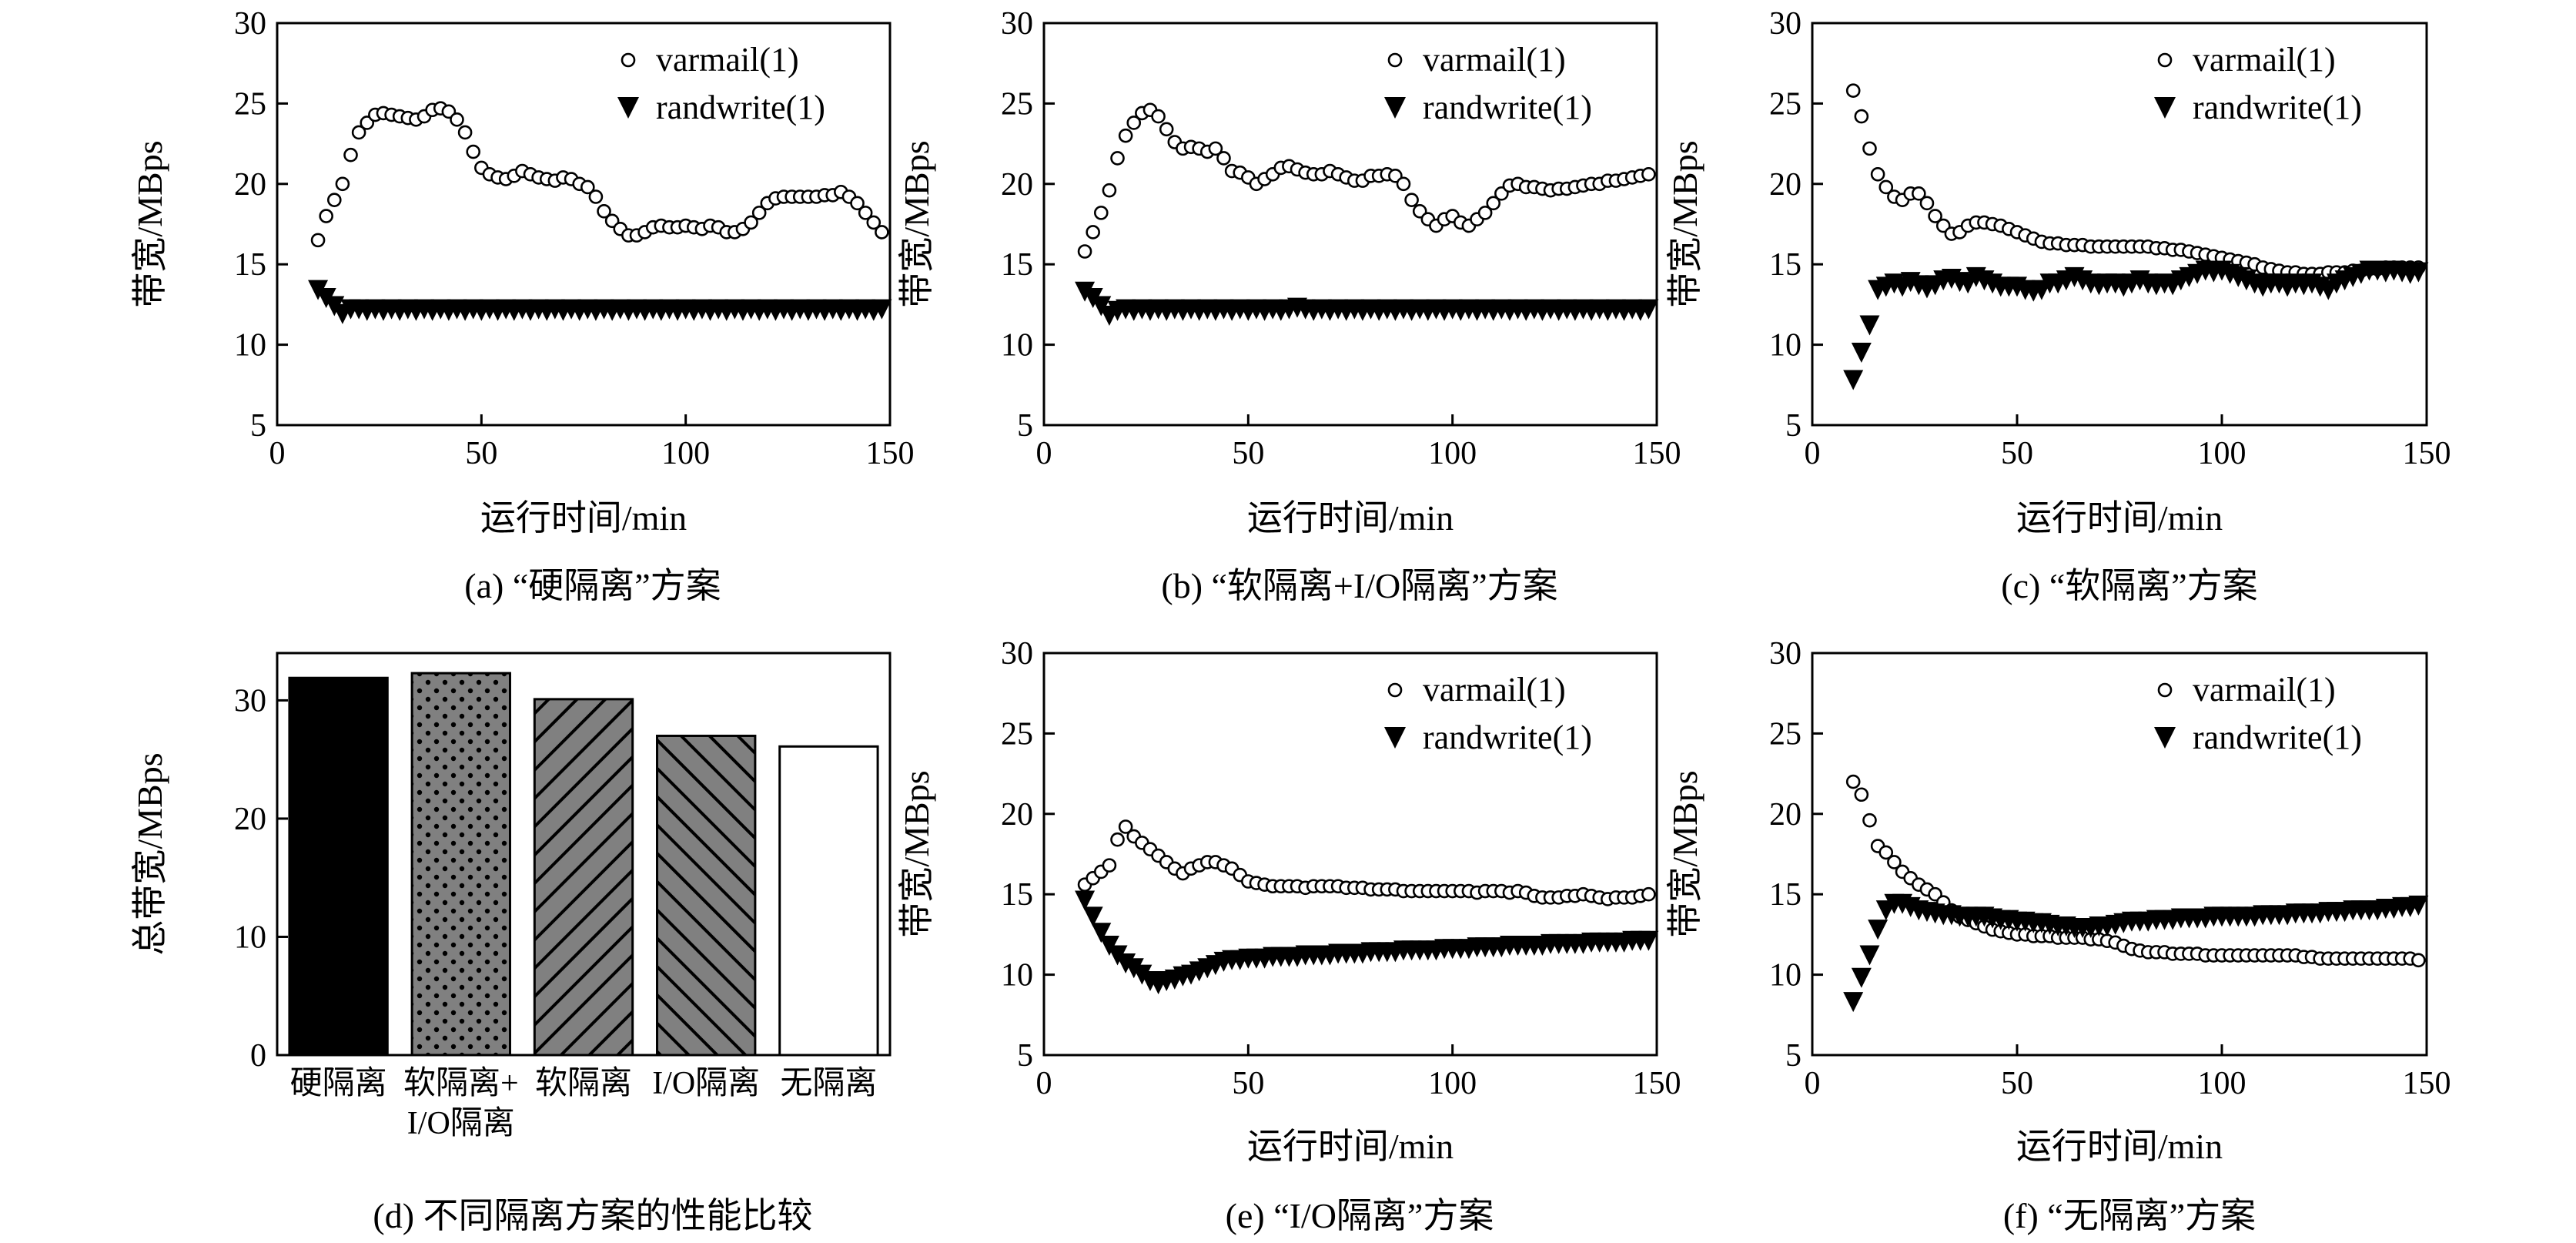 The width and height of the screenshot is (2576, 1243). I want to click on panel-d-y-axis-label: 总带宽/MBps, so click(150, 853).